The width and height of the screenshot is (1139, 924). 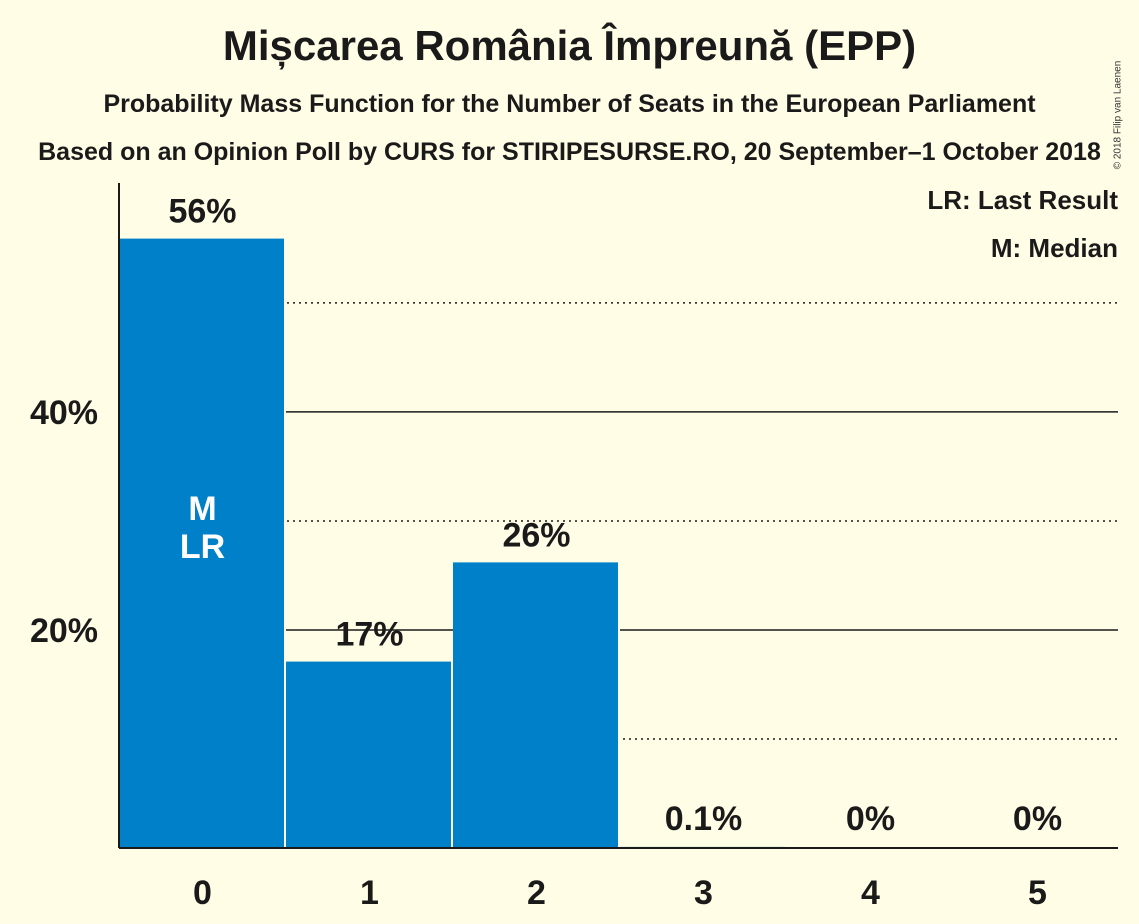 What do you see at coordinates (64, 413) in the screenshot?
I see `y-tick-label: 40%` at bounding box center [64, 413].